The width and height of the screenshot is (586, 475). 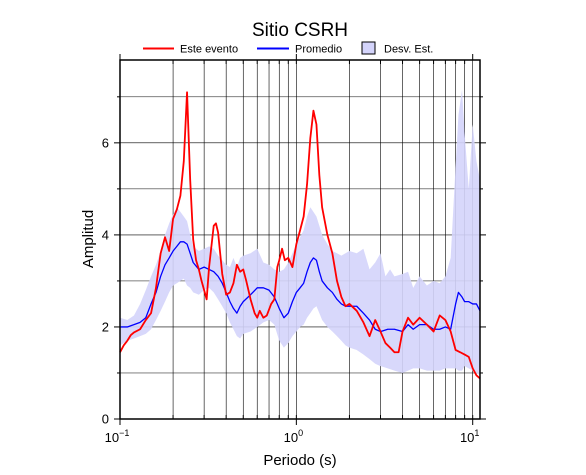 What do you see at coordinates (105, 142) in the screenshot?
I see `y-tick-label: 6` at bounding box center [105, 142].